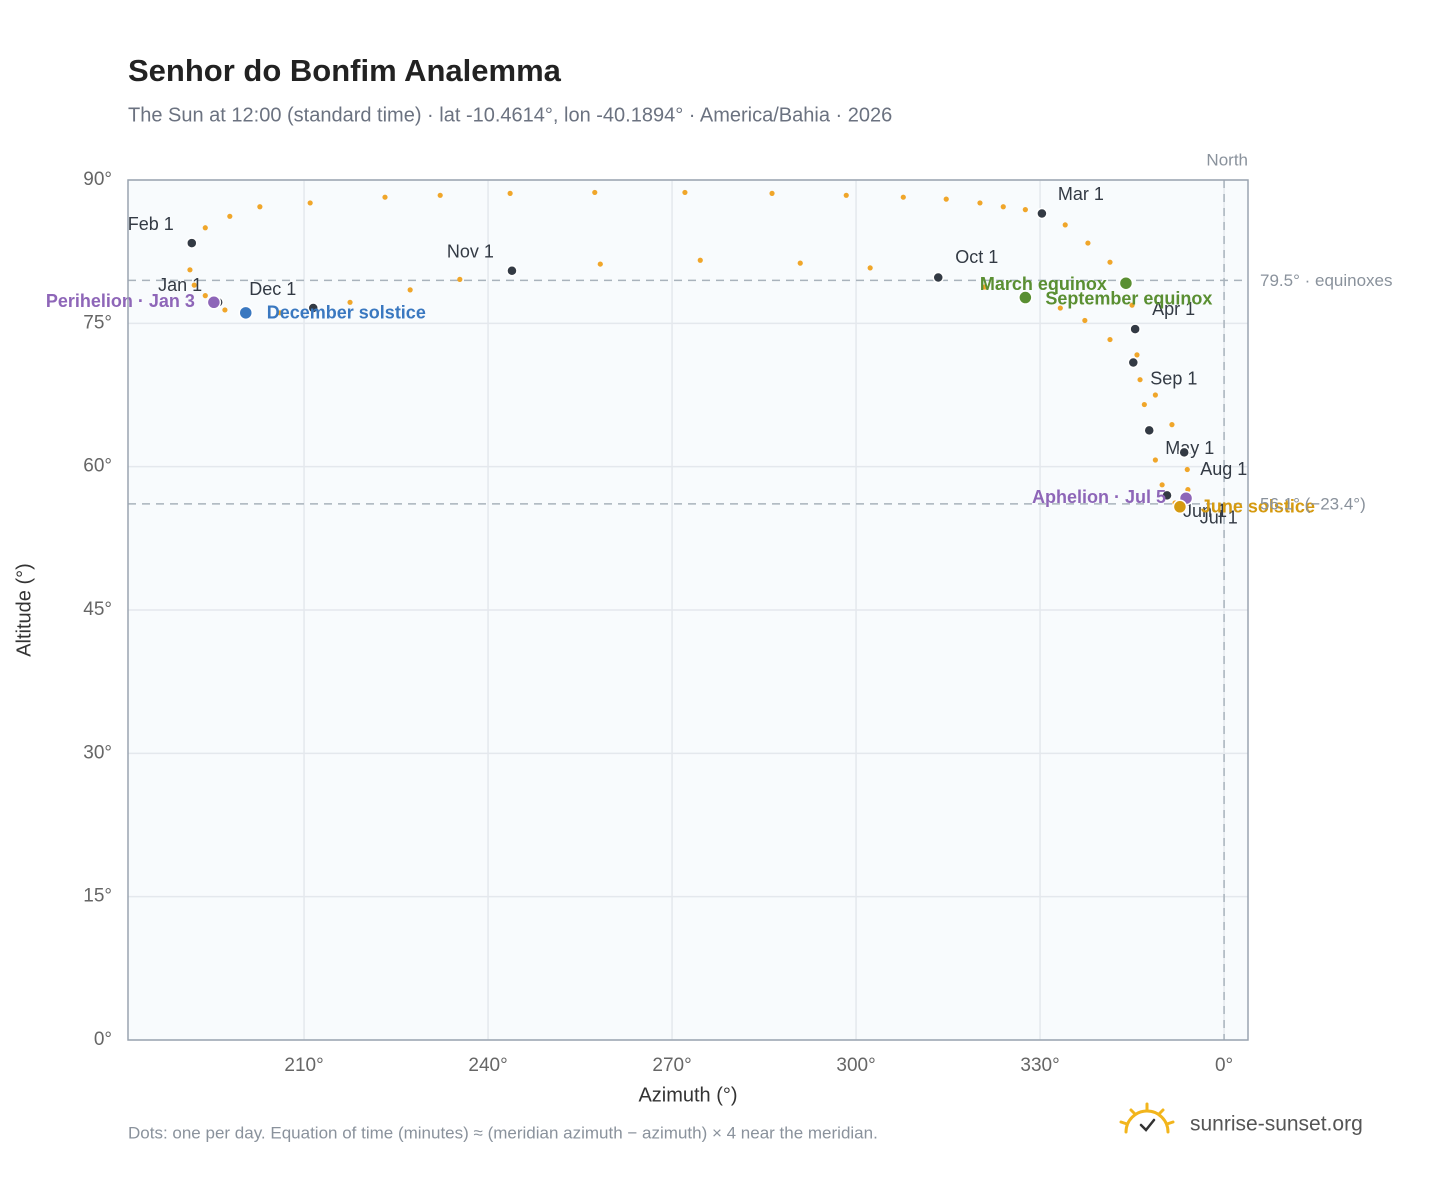  I want to click on reference-label: 56.1° (−23.4°), so click(1313, 503).